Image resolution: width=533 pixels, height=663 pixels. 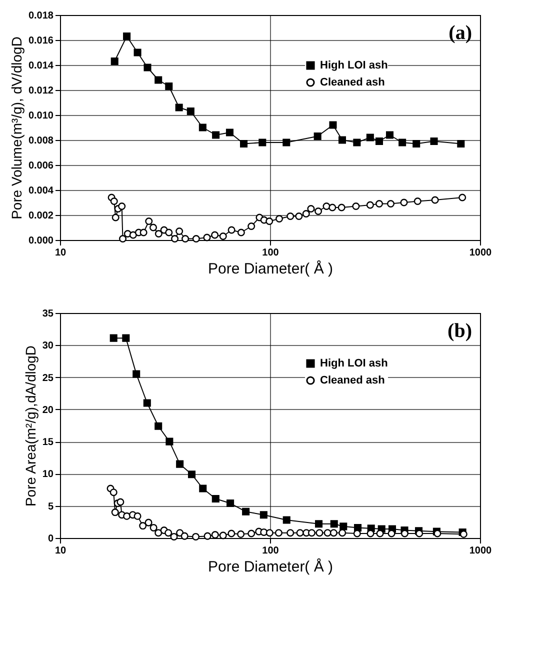 What do you see at coordinates (48, 378) in the screenshot?
I see `y-tick-label: 25` at bounding box center [48, 378].